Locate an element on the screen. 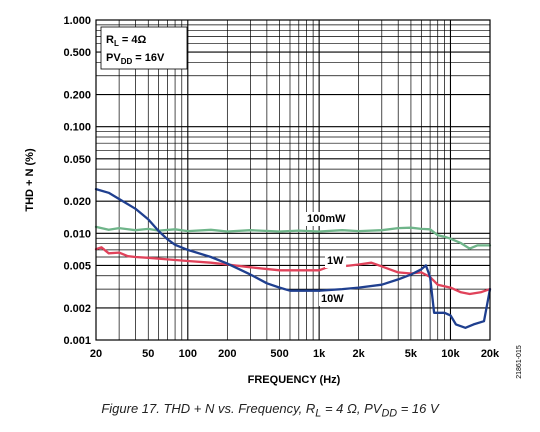 Image resolution: width=540 pixels, height=432 pixels. series-labels: 100mW 1W 10W is located at coordinates (327, 259).